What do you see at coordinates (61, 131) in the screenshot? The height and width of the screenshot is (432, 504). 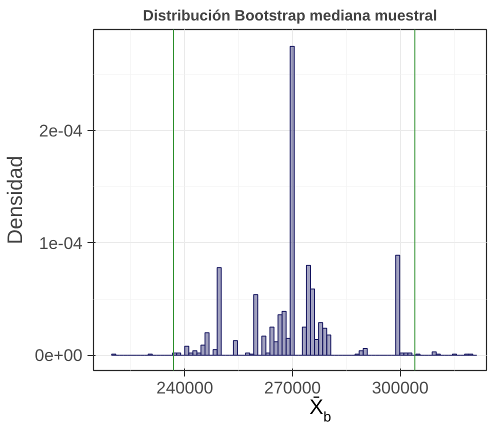 I see `y-tick-label: 2e-04` at bounding box center [61, 131].